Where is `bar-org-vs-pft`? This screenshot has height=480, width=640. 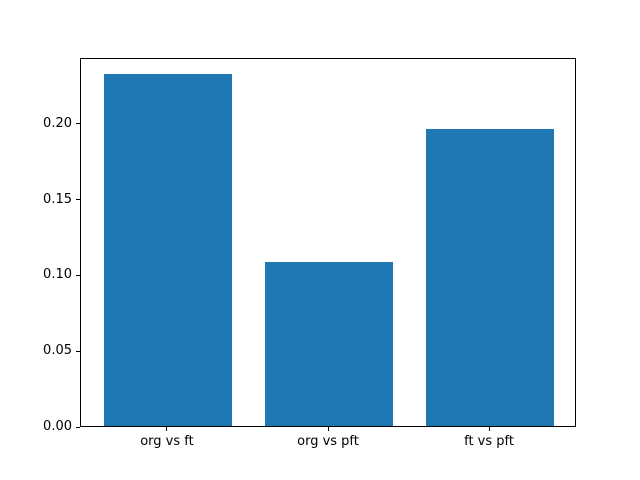
bar-org-vs-pft is located at coordinates (329, 344).